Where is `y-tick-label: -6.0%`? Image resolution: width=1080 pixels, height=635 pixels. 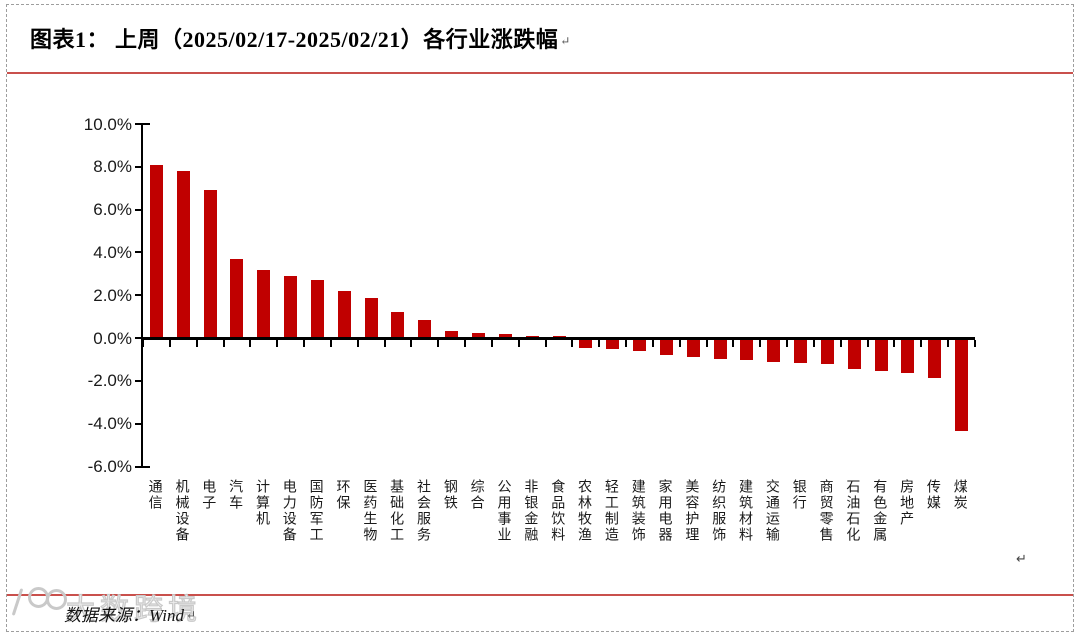
y-tick-label: -6.0% is located at coordinates (109, 466).